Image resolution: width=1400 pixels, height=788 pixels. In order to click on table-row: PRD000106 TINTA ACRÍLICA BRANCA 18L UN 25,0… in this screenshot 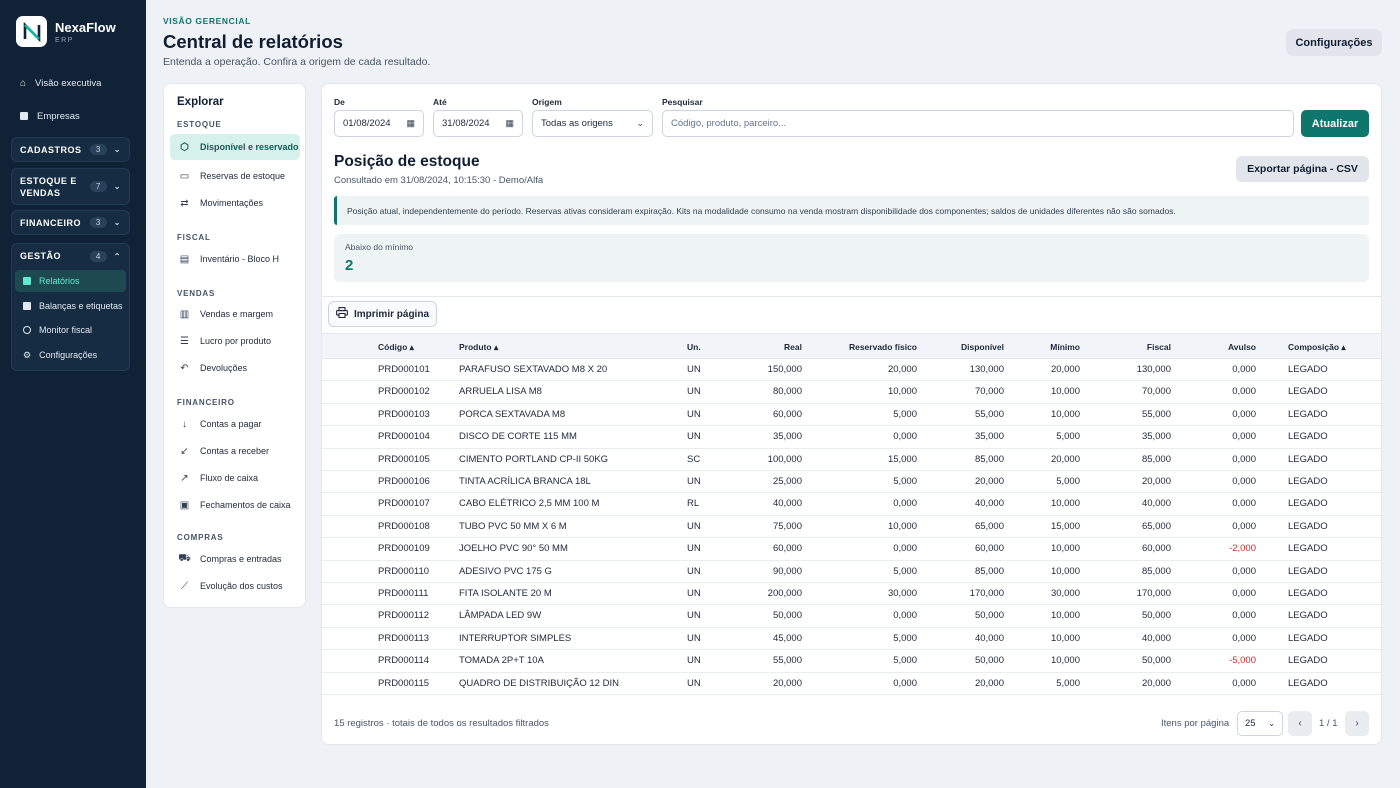, I will do `click(851, 482)`.